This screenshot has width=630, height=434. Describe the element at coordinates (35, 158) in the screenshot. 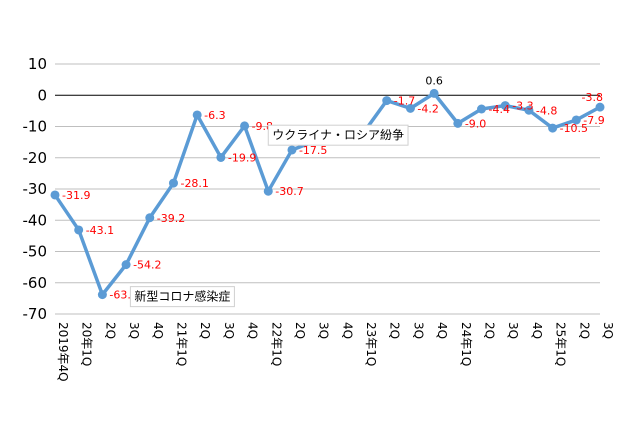

I see `y-tick-label: -20` at that location.